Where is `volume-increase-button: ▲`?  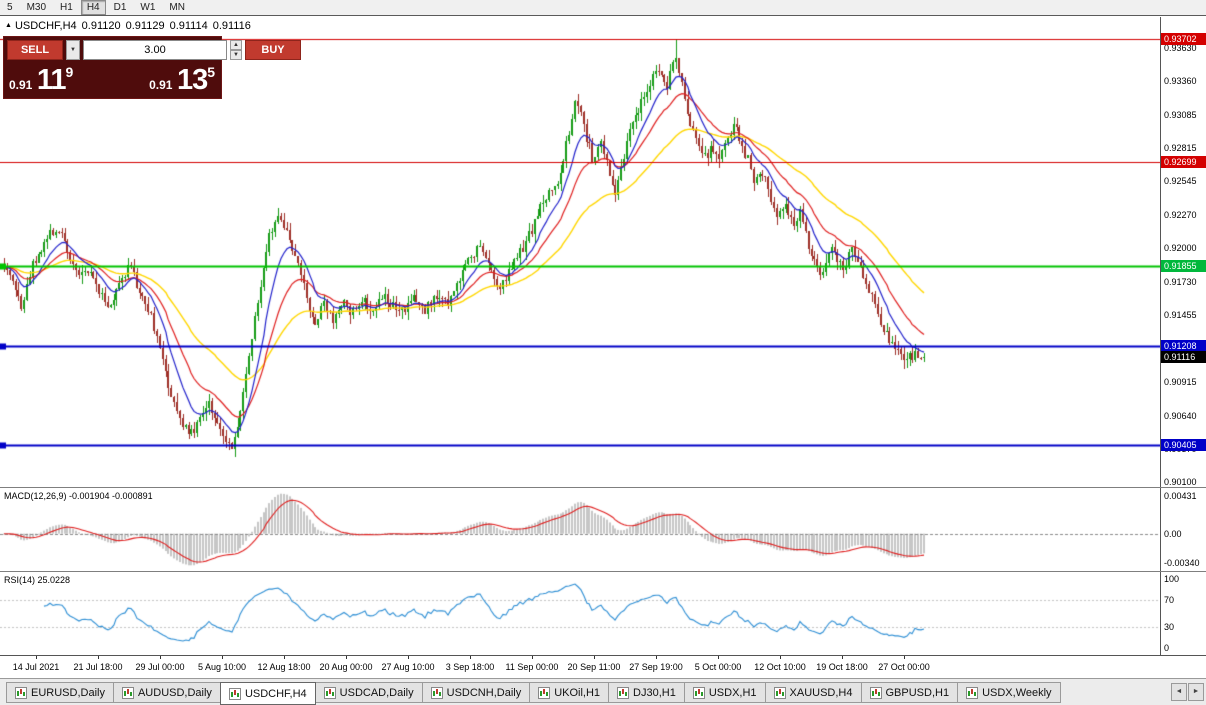
volume-increase-button: ▲ is located at coordinates (236, 45).